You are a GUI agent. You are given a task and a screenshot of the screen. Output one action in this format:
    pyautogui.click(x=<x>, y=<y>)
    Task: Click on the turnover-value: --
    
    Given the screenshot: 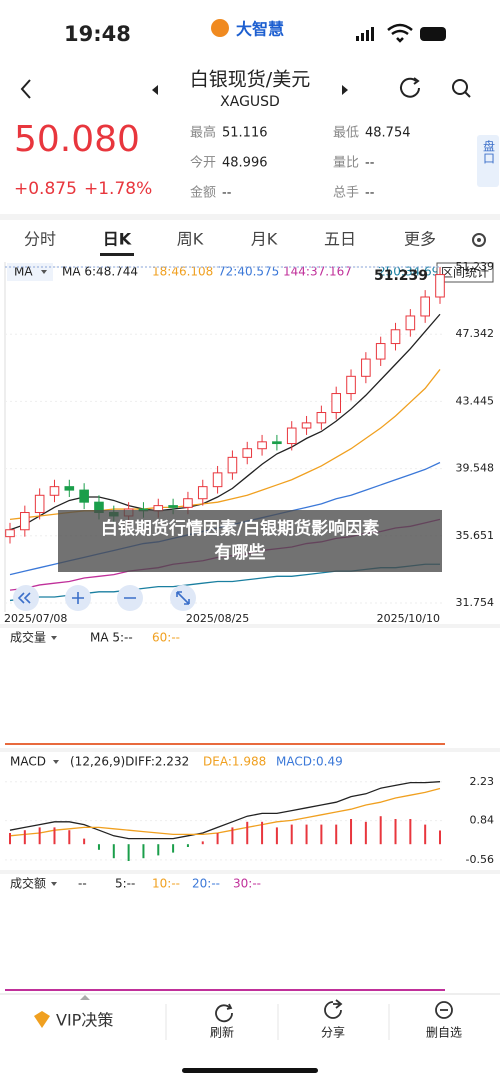 What is the action you would take?
    pyautogui.click(x=82, y=884)
    